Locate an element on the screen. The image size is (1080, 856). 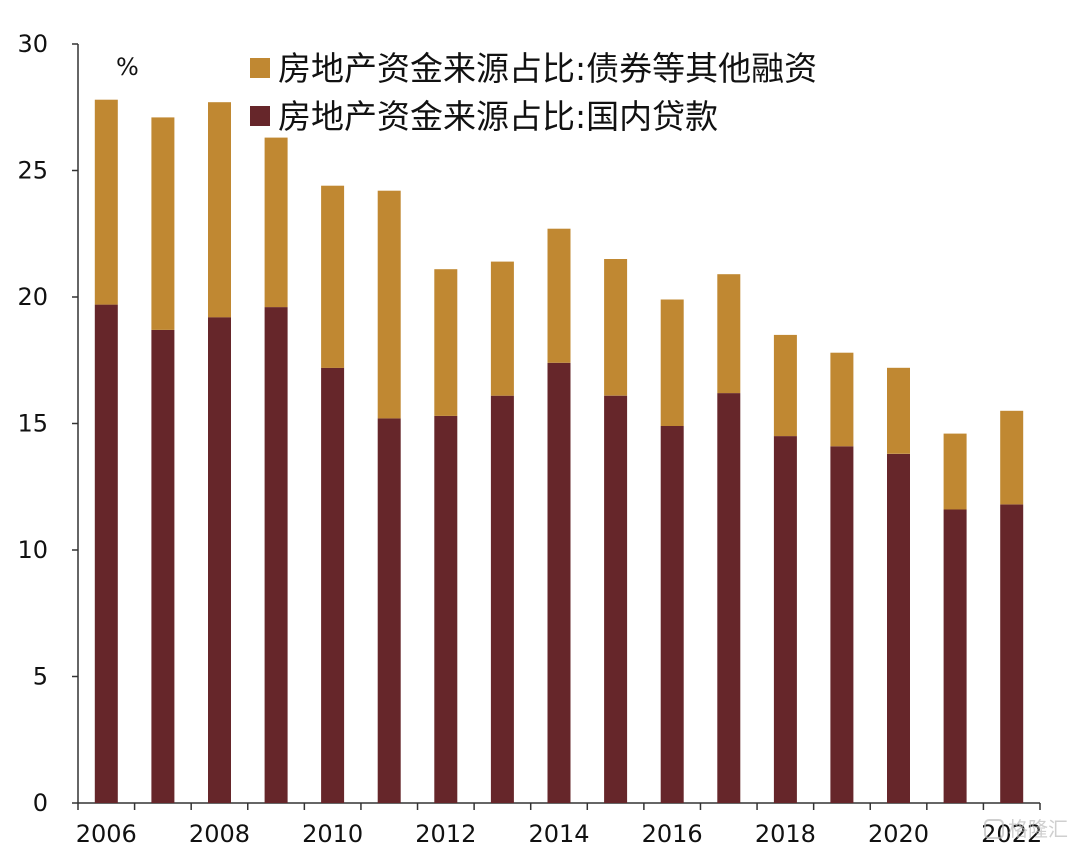
y-tick-label: 10 is located at coordinates (32, 550).